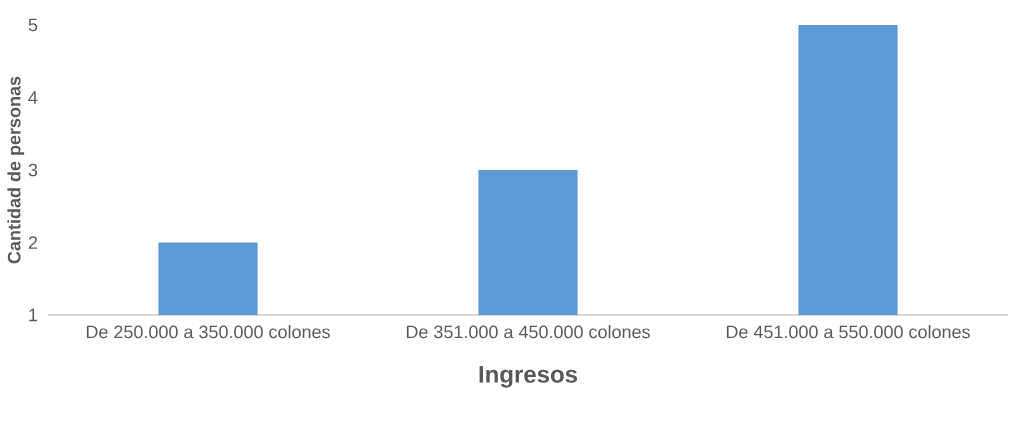 The height and width of the screenshot is (426, 1010). I want to click on y-tick-label: 2, so click(33, 242).